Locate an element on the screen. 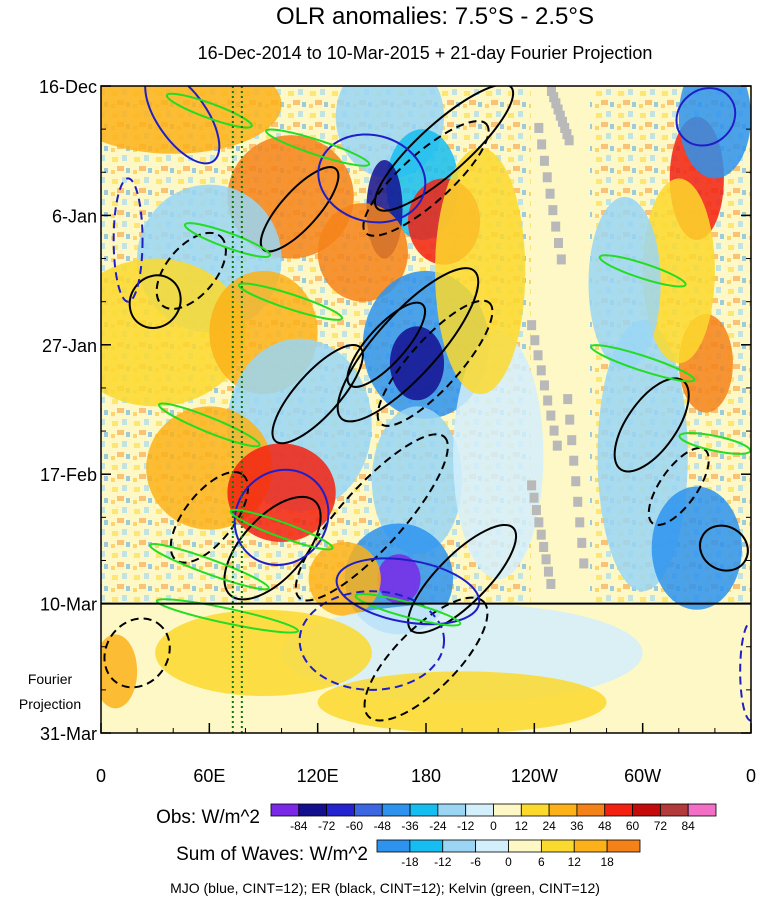  y-tick-label: 16-Dec is located at coordinates (68, 87).